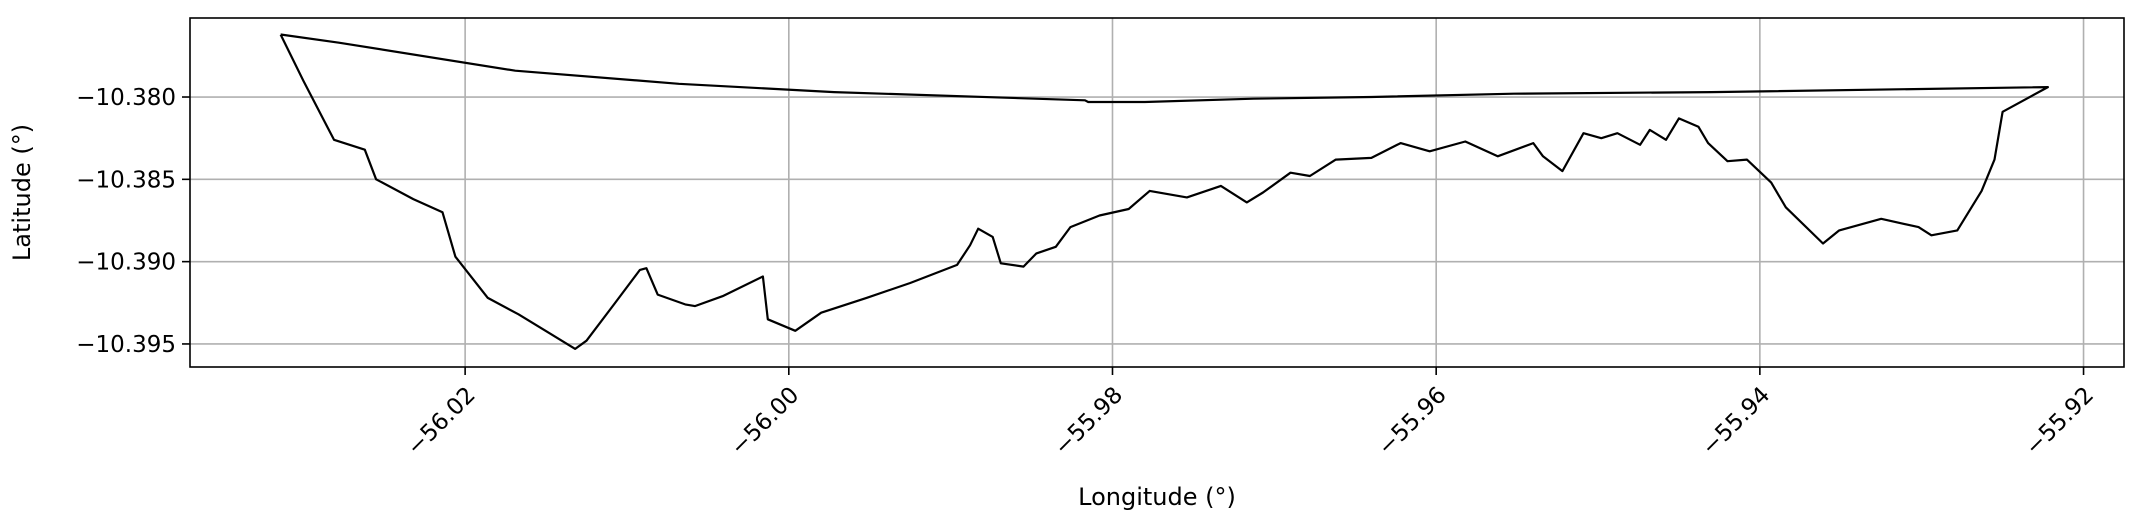  What do you see at coordinates (126, 263) in the screenshot?
I see `y-tick-label: −10.390` at bounding box center [126, 263].